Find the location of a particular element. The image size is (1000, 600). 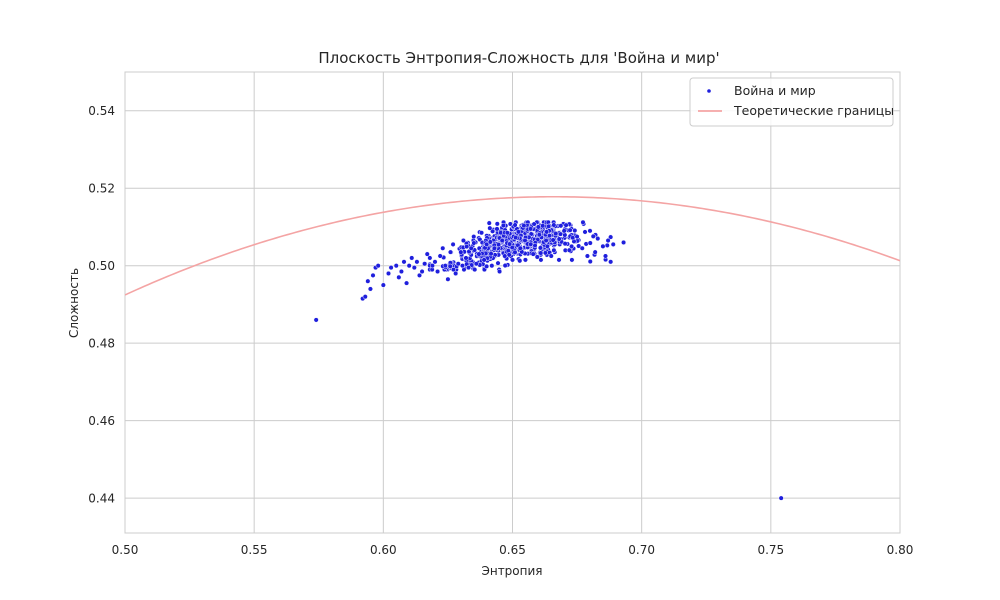

x-tick-label: 0.65 is located at coordinates (512, 550).